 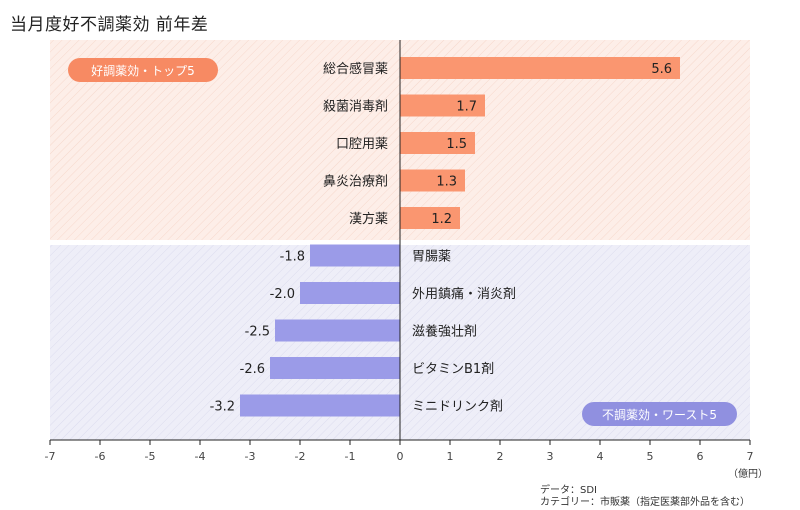 I want to click on badge-worst5: 不調薬効・ワースト5, so click(x=659, y=414).